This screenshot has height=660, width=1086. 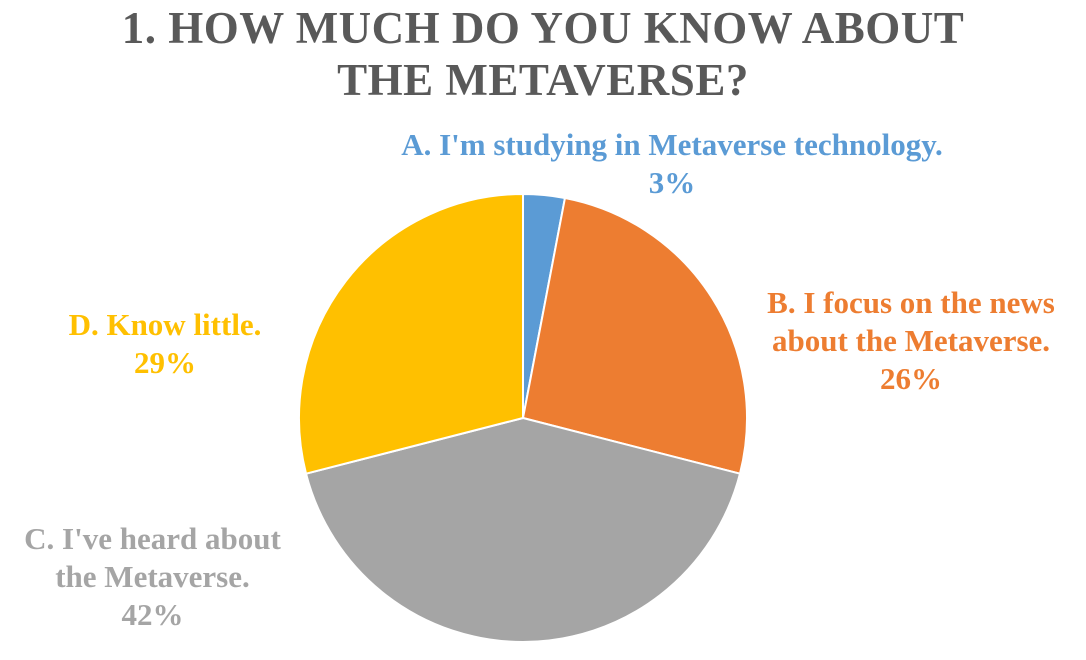 I want to click on chart-title-line-2: THE METAVERSE?, so click(x=543, y=80).